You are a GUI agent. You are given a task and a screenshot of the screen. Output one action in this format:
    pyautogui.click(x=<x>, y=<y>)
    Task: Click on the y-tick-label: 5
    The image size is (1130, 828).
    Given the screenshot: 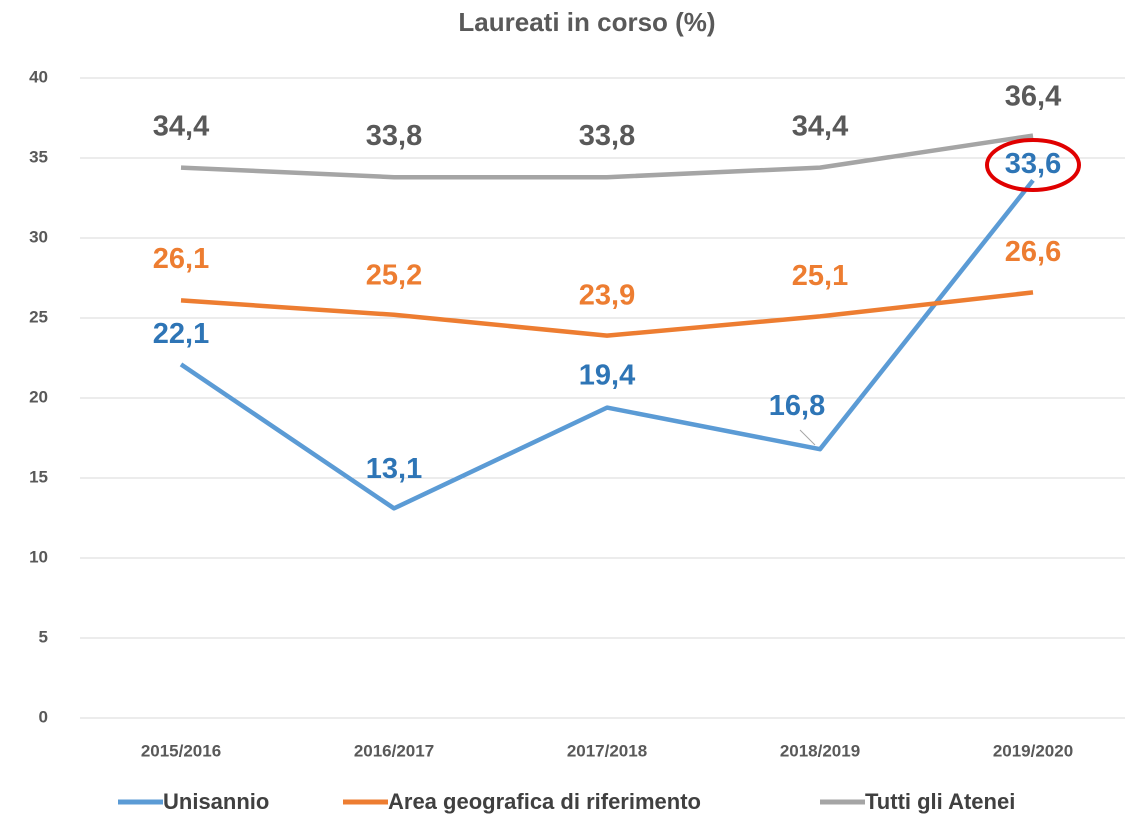 What is the action you would take?
    pyautogui.click(x=43, y=636)
    